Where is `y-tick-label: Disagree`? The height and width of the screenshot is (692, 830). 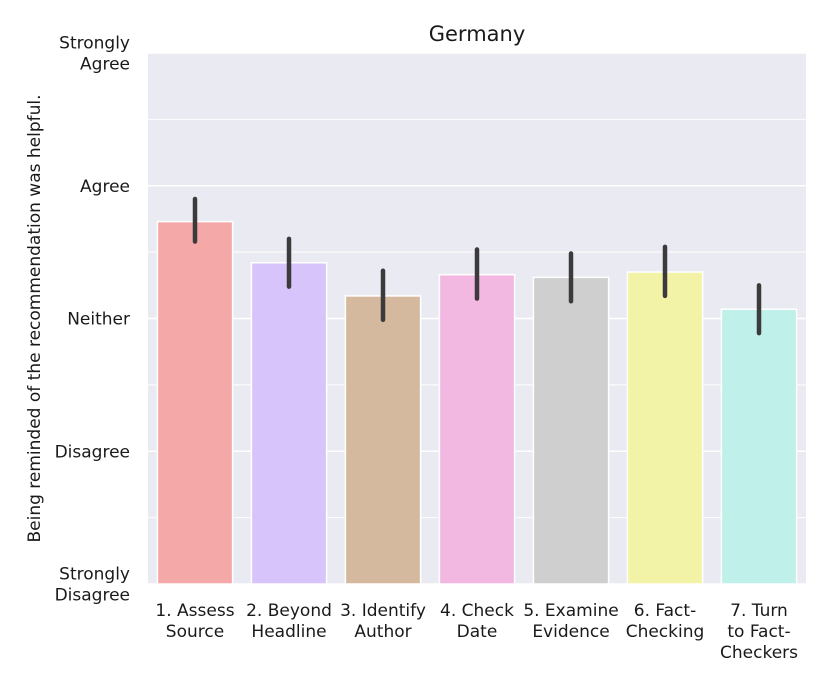 y-tick-label: Disagree is located at coordinates (92, 452).